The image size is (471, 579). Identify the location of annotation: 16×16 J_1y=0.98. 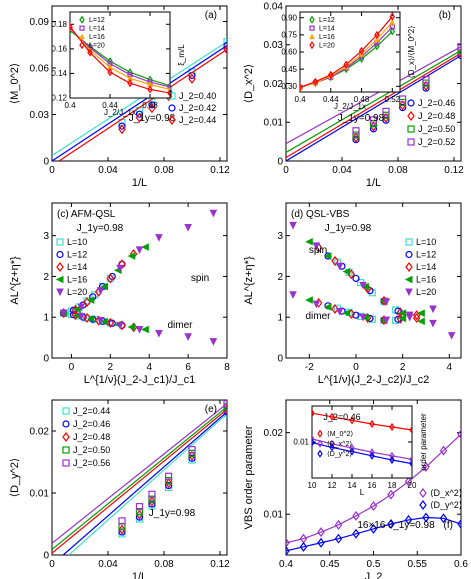
(396, 525).